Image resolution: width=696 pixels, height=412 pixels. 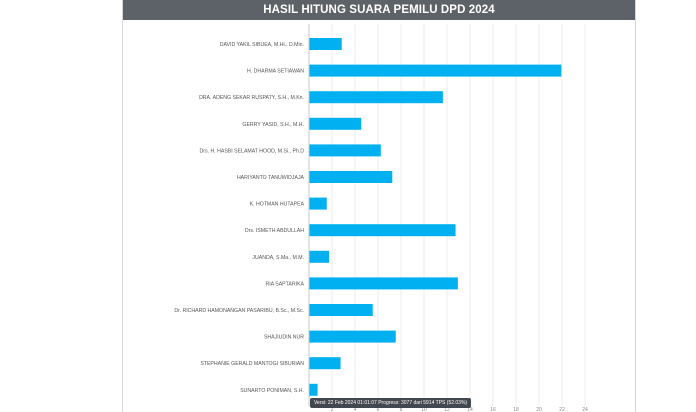 I want to click on x-tick-label: 2, so click(x=332, y=409).